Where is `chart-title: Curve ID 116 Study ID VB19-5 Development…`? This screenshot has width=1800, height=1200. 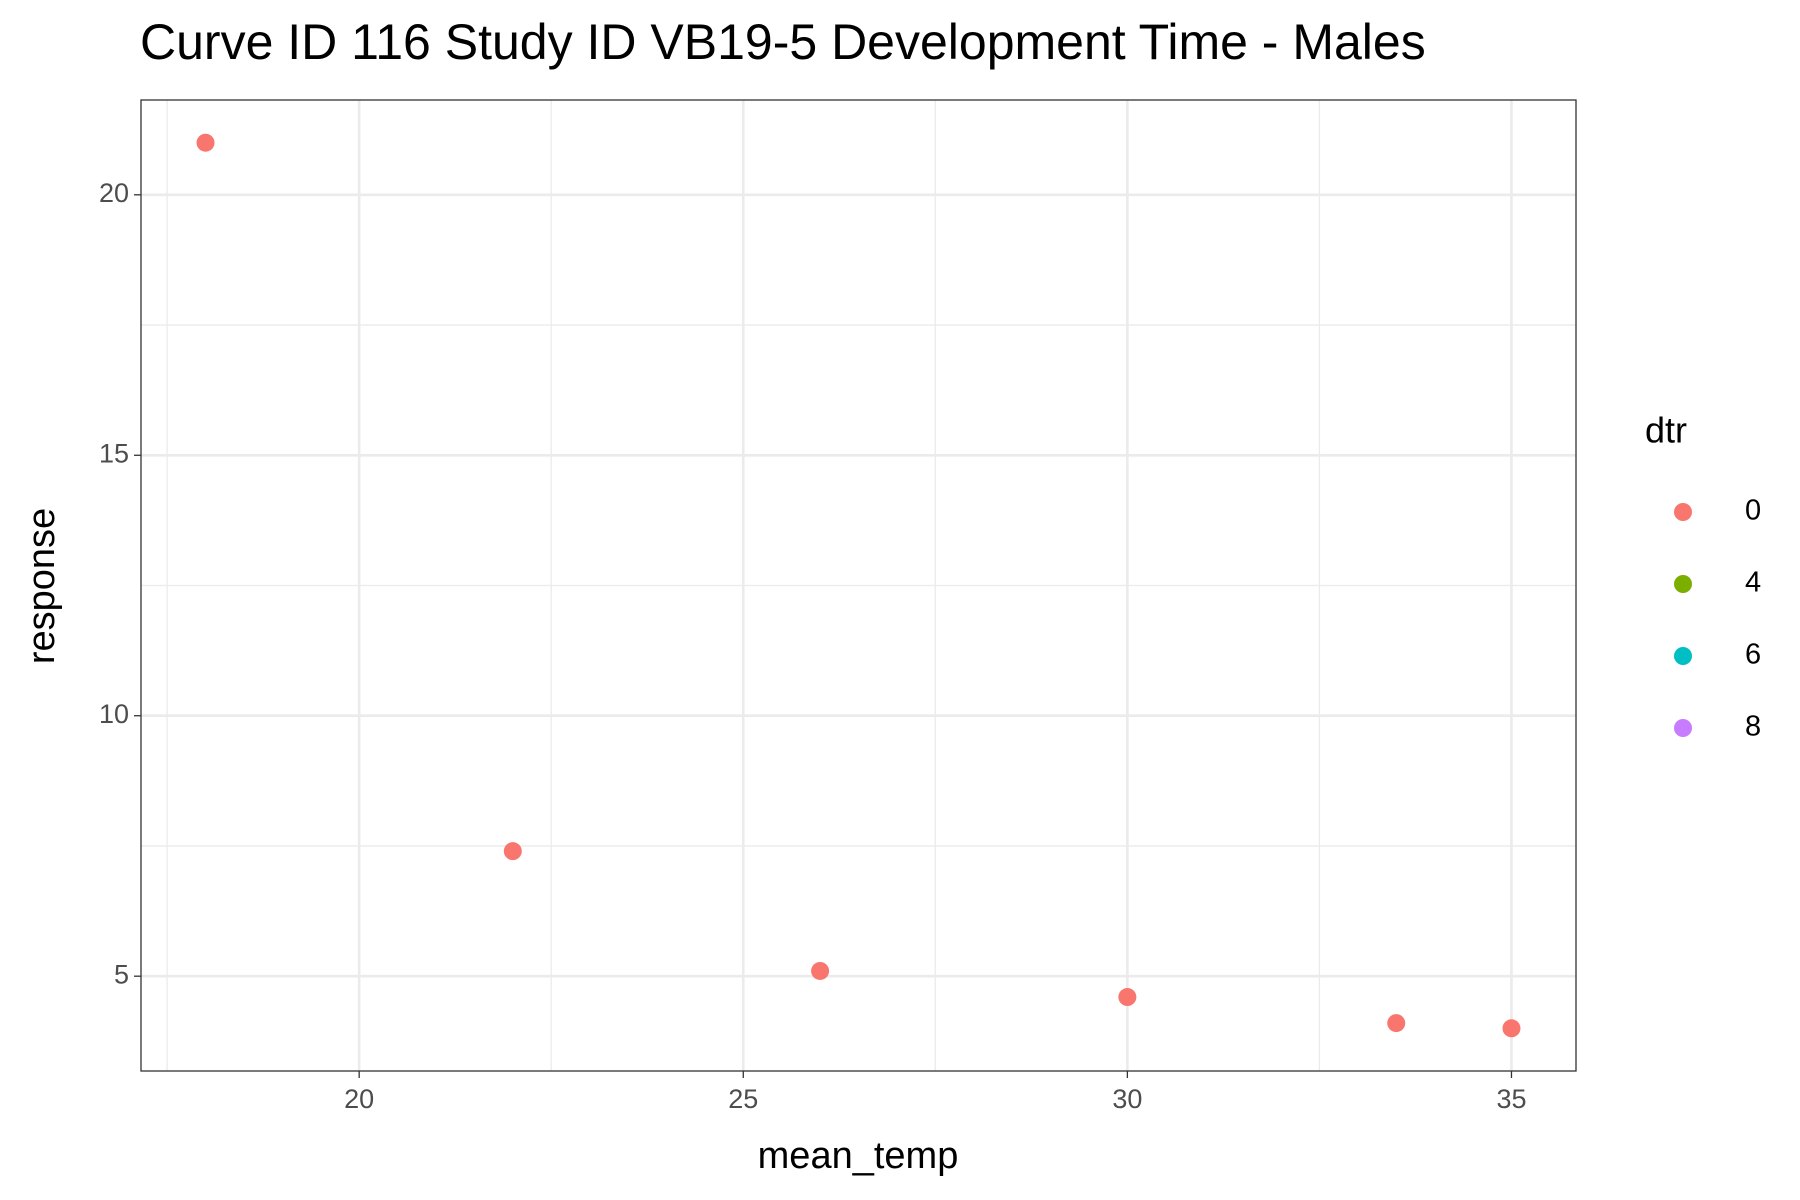 chart-title: Curve ID 116 Study ID VB19-5 Development… is located at coordinates (783, 42).